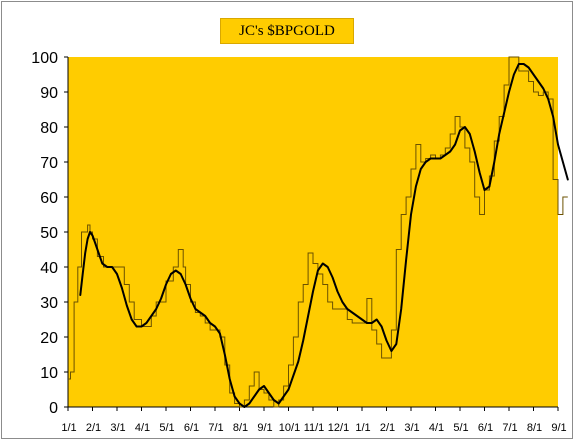  I want to click on y-tick-label: 30, so click(49, 303).